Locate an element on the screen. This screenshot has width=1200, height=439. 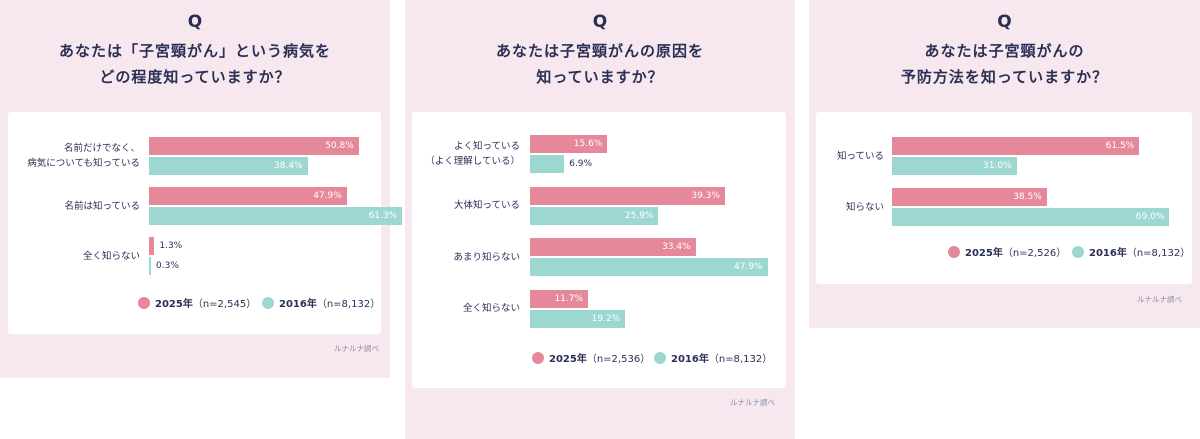
data-label: 1.3% is located at coordinates (171, 246).